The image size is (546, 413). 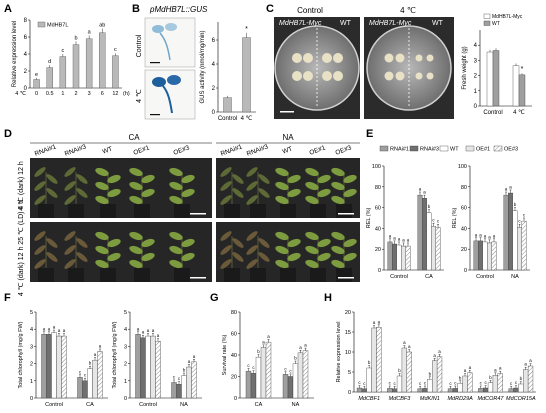 What do you see at coordinates (31, 330) in the screenshot?
I see `y-tick-label: 4` at bounding box center [31, 330].